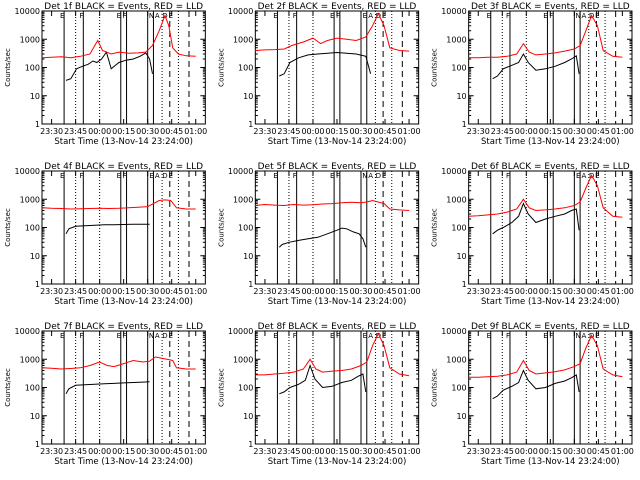 This screenshot has height=480, width=640. I want to click on panel-title: Det 8f BLACK = Events, RED = LLD, so click(337, 327).